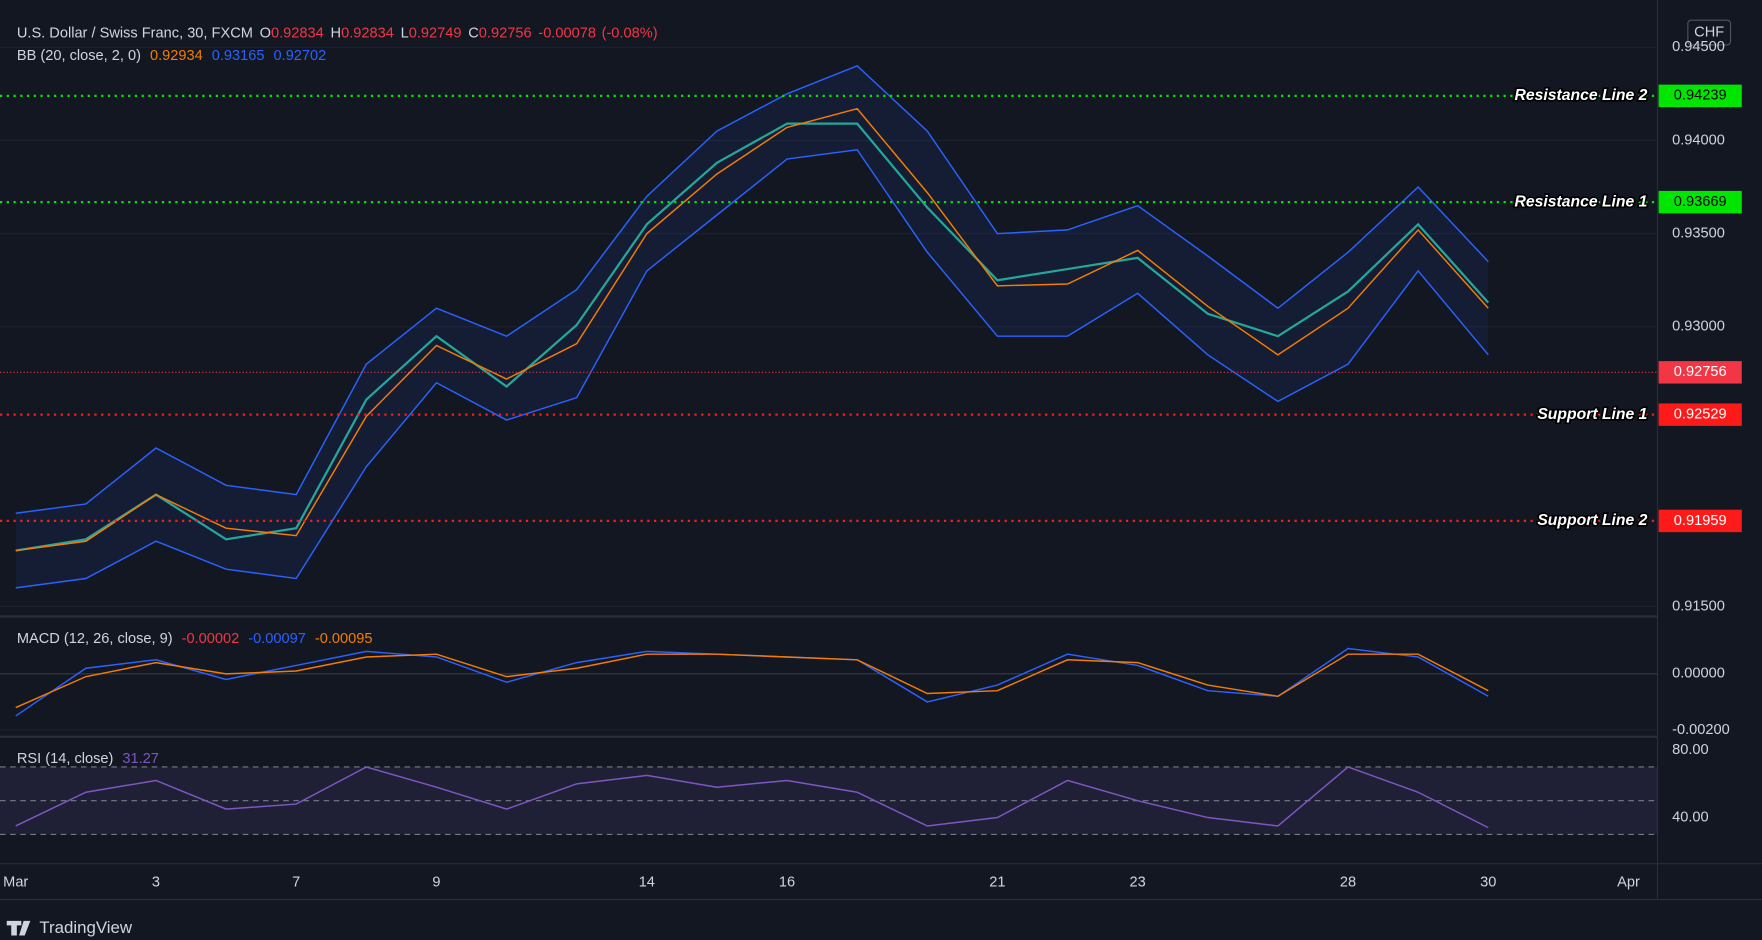 The image size is (1762, 940). What do you see at coordinates (435, 34) in the screenshot?
I see `quote-value: 0.92749` at bounding box center [435, 34].